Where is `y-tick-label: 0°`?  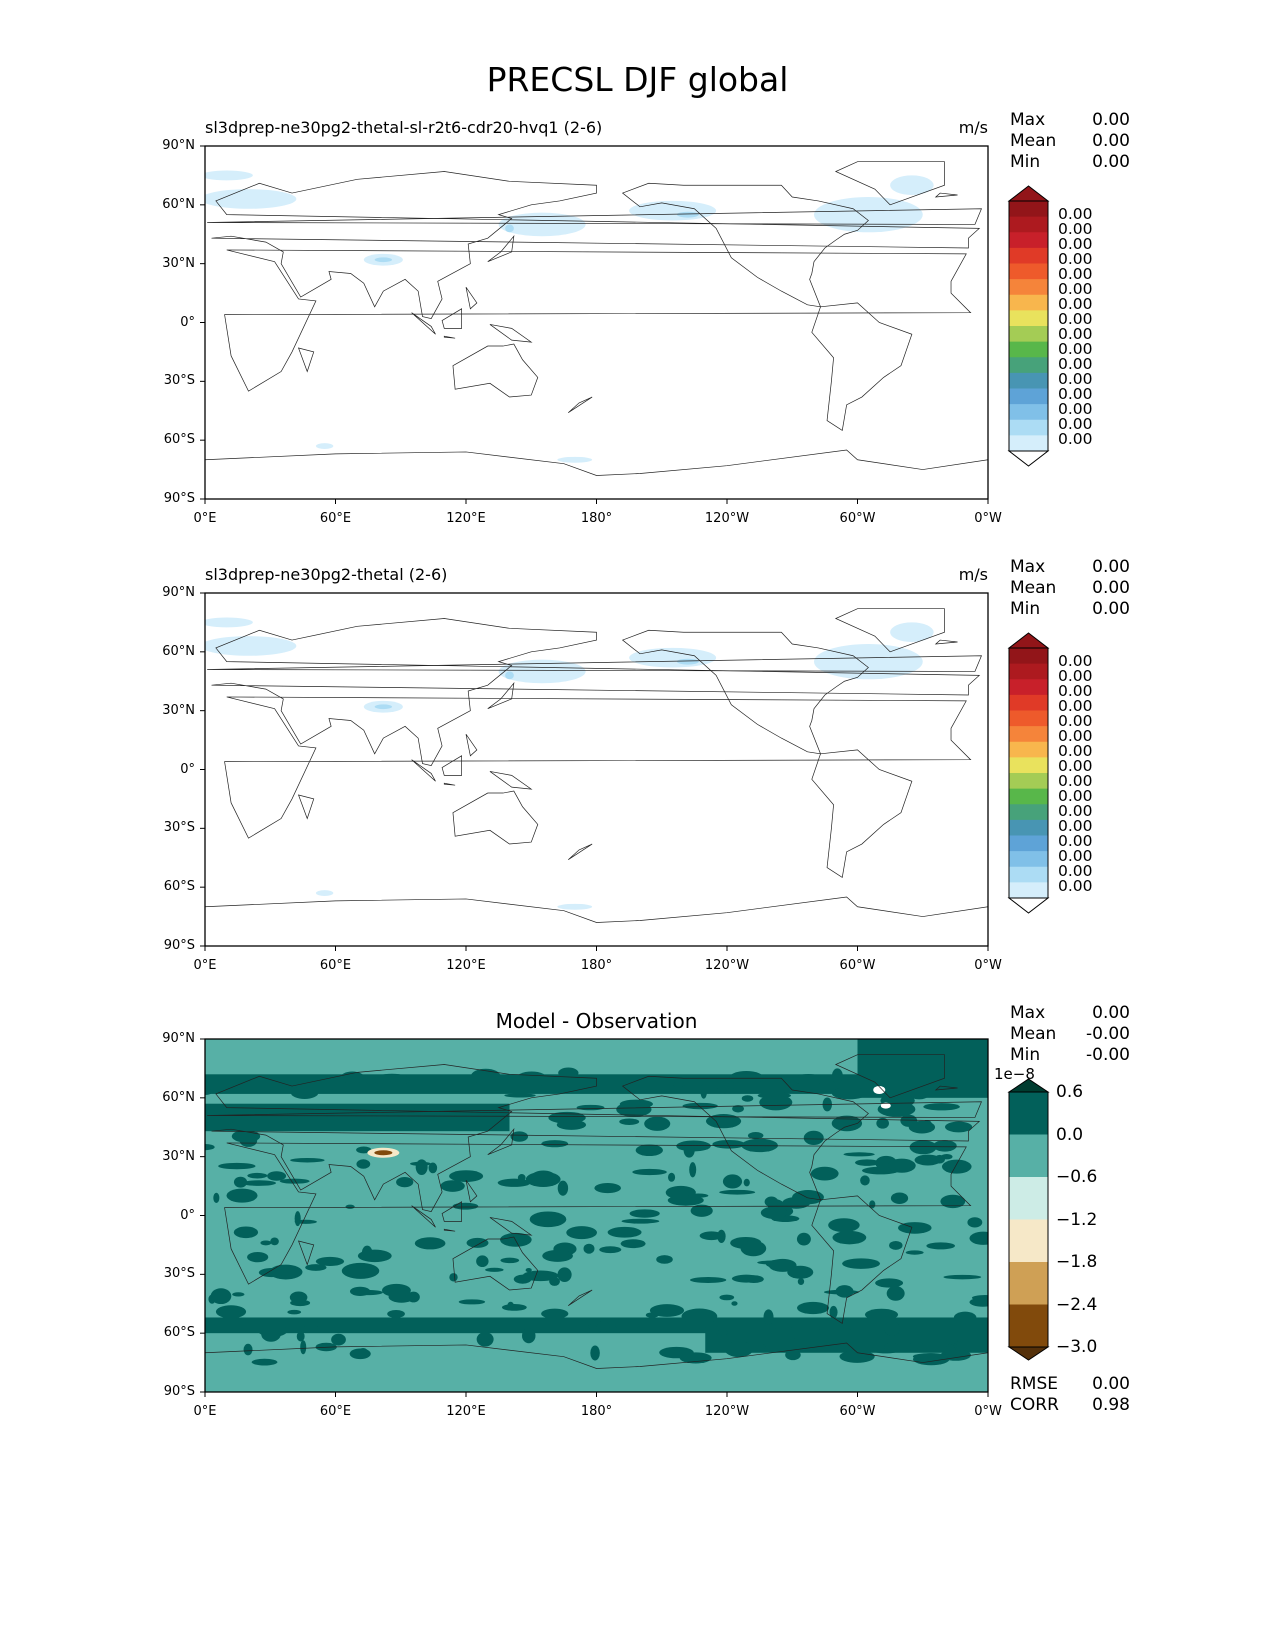
y-tick-label: 0° is located at coordinates (187, 322).